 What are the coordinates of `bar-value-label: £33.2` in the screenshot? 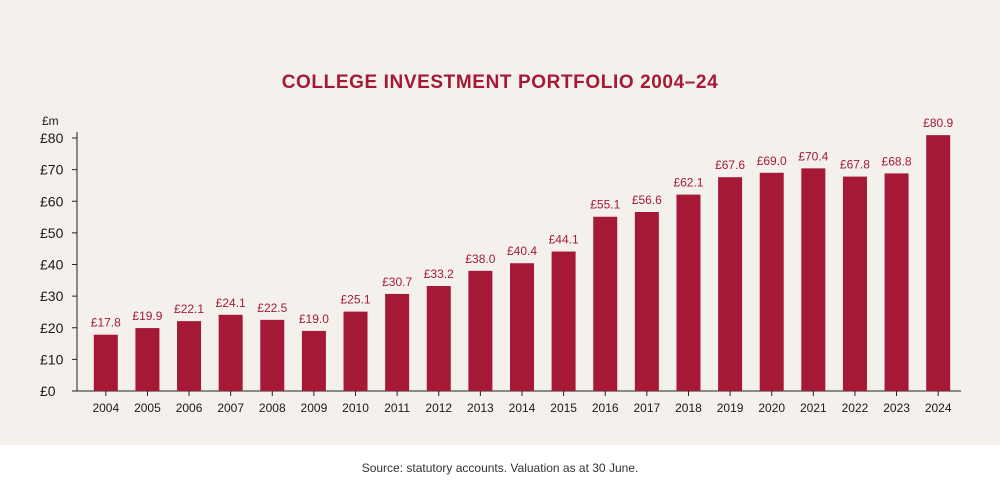 It's located at (439, 274).